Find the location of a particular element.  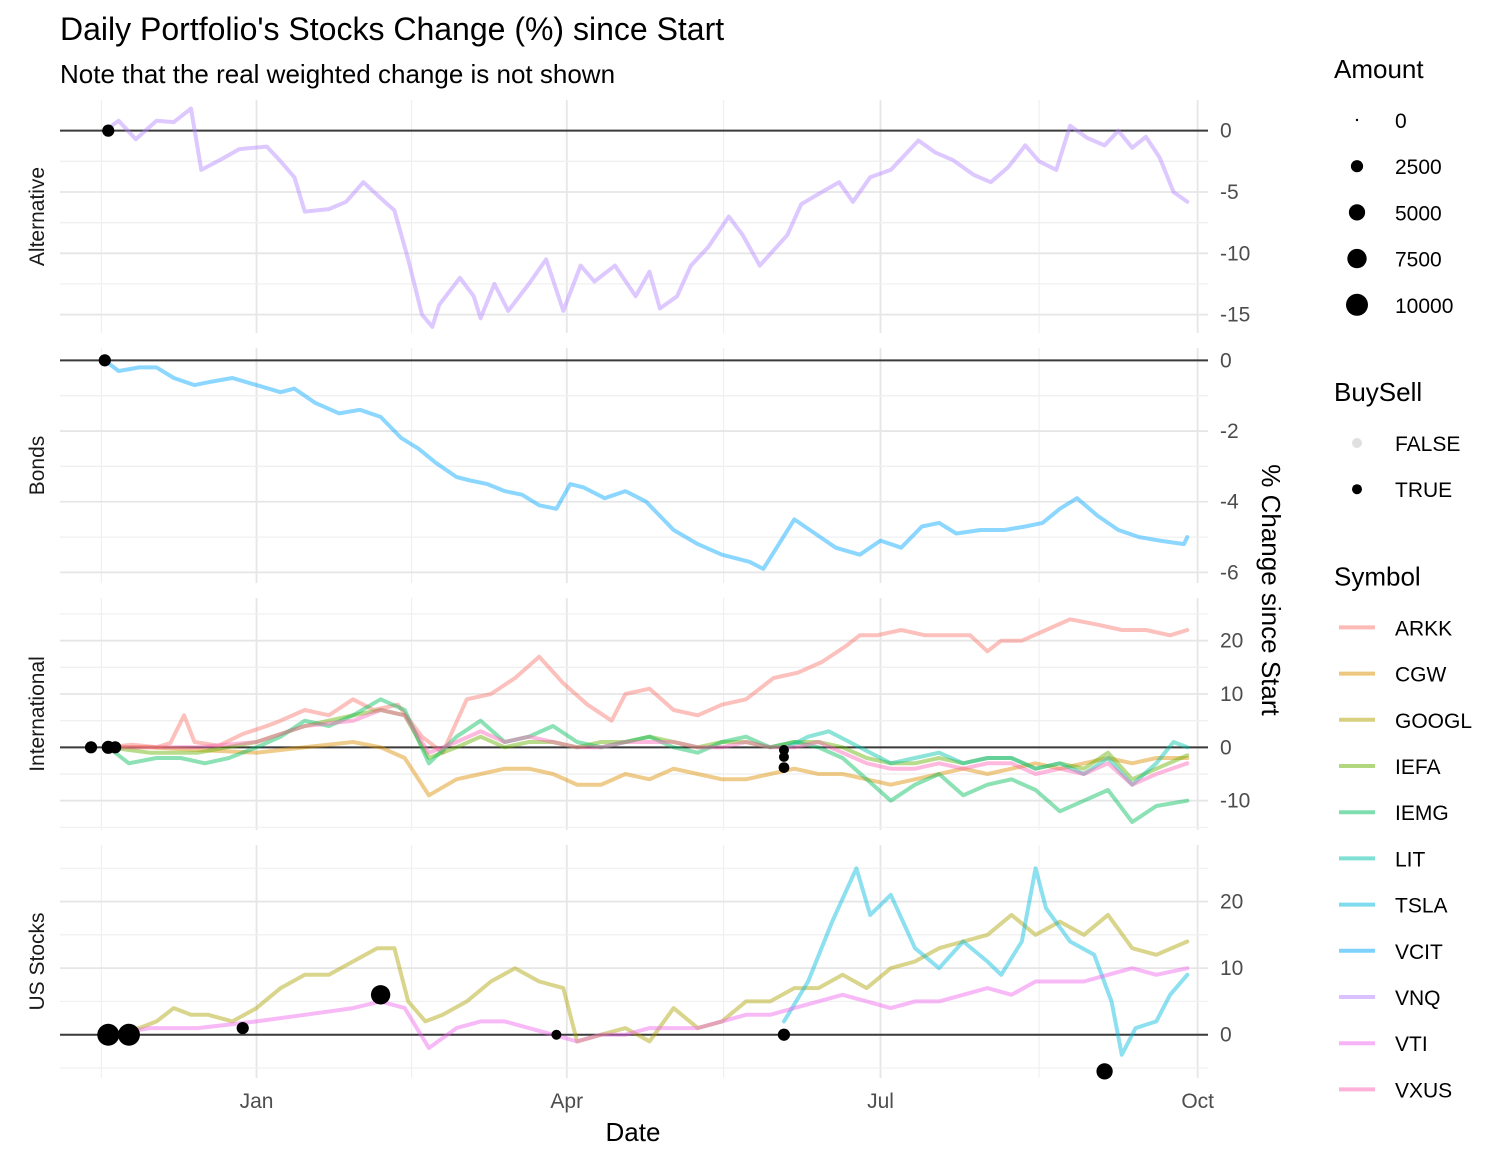

y-tick-label: -5 is located at coordinates (1229, 192).